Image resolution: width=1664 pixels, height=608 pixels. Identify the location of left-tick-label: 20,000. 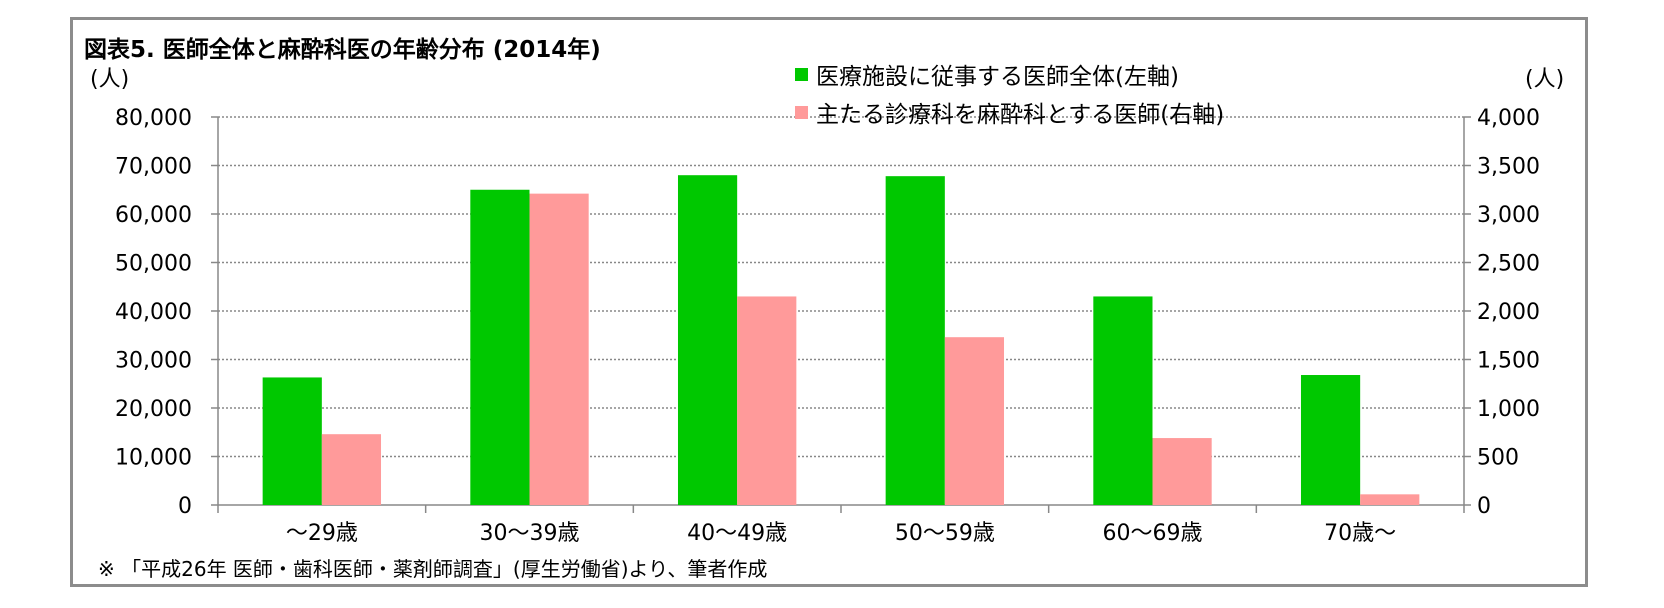
(153, 409).